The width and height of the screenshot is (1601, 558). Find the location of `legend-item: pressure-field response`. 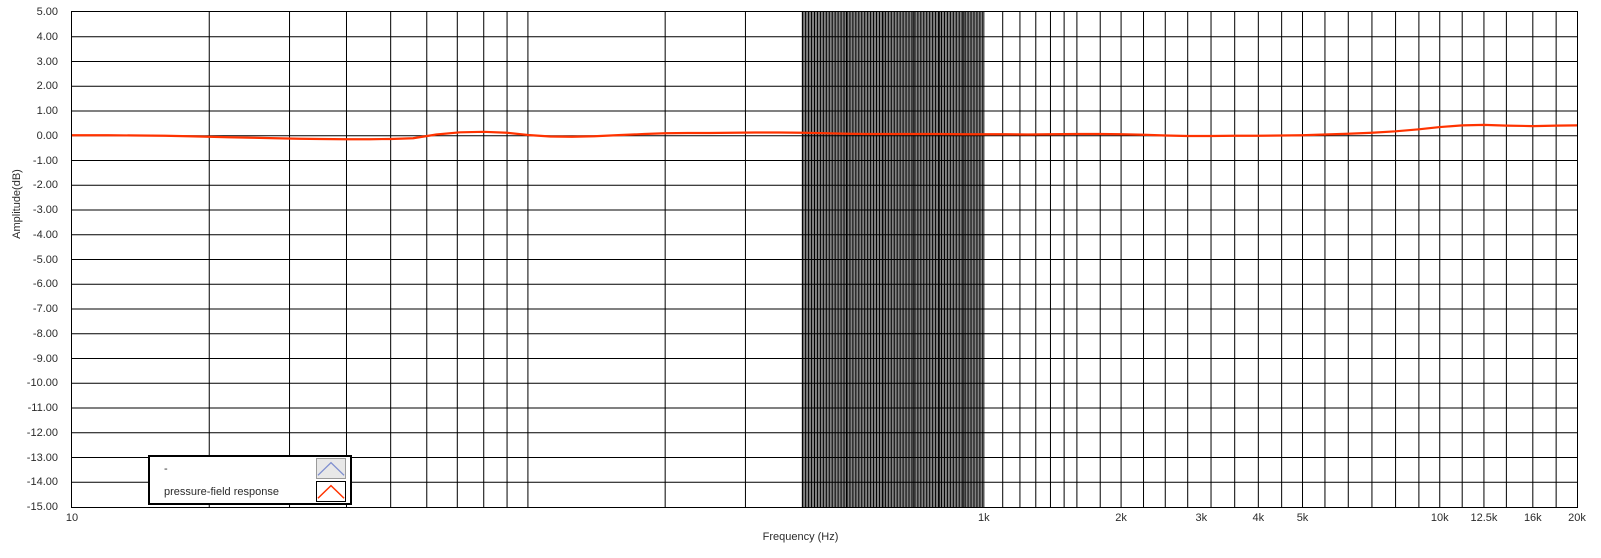

legend-item: pressure-field response is located at coordinates (250, 491).